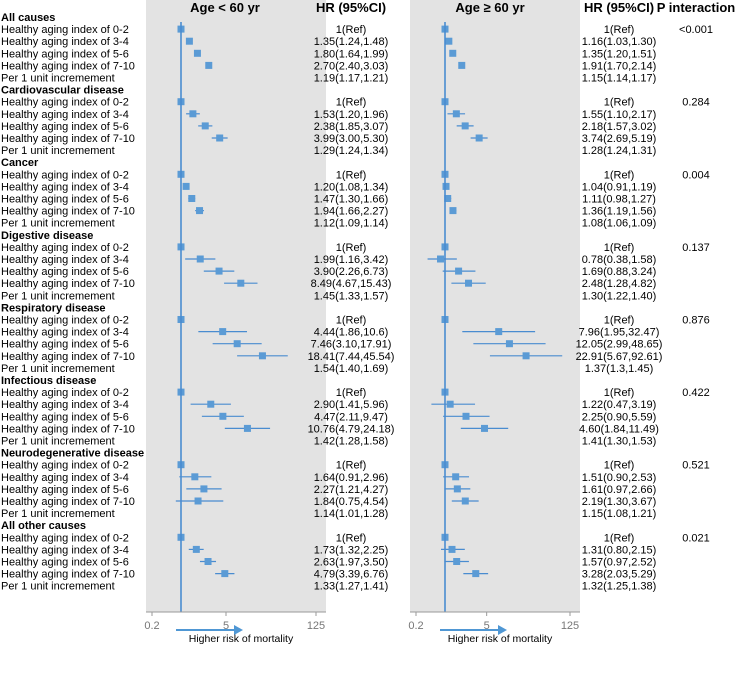  What do you see at coordinates (351, 212) in the screenshot?
I see `hr-ci-value: 1.94(1.66,2.27)` at bounding box center [351, 212].